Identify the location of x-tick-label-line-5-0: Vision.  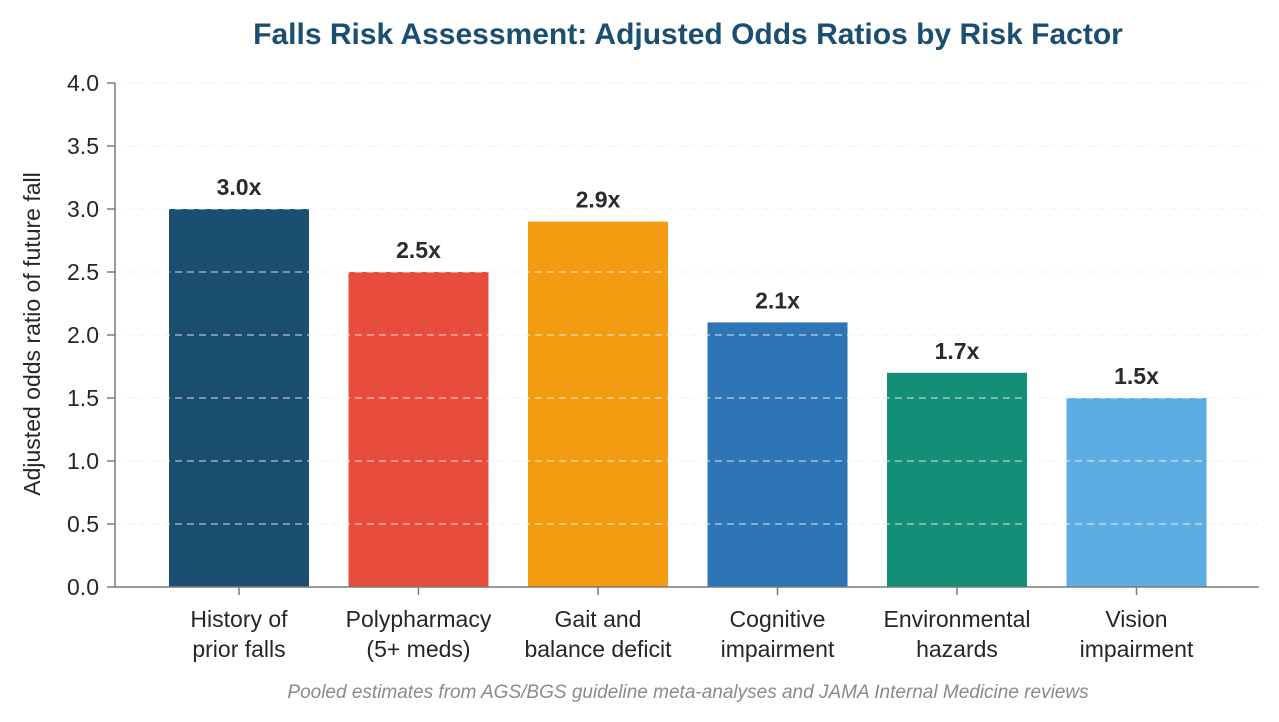
(1136, 619).